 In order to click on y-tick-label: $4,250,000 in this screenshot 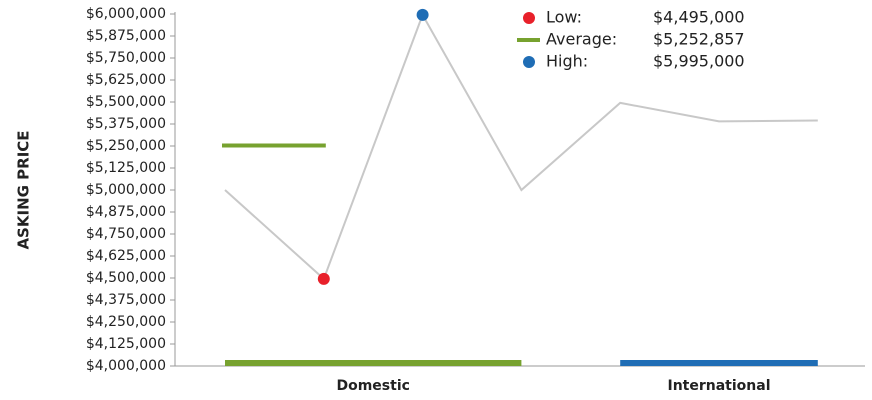, I will do `click(126, 322)`.